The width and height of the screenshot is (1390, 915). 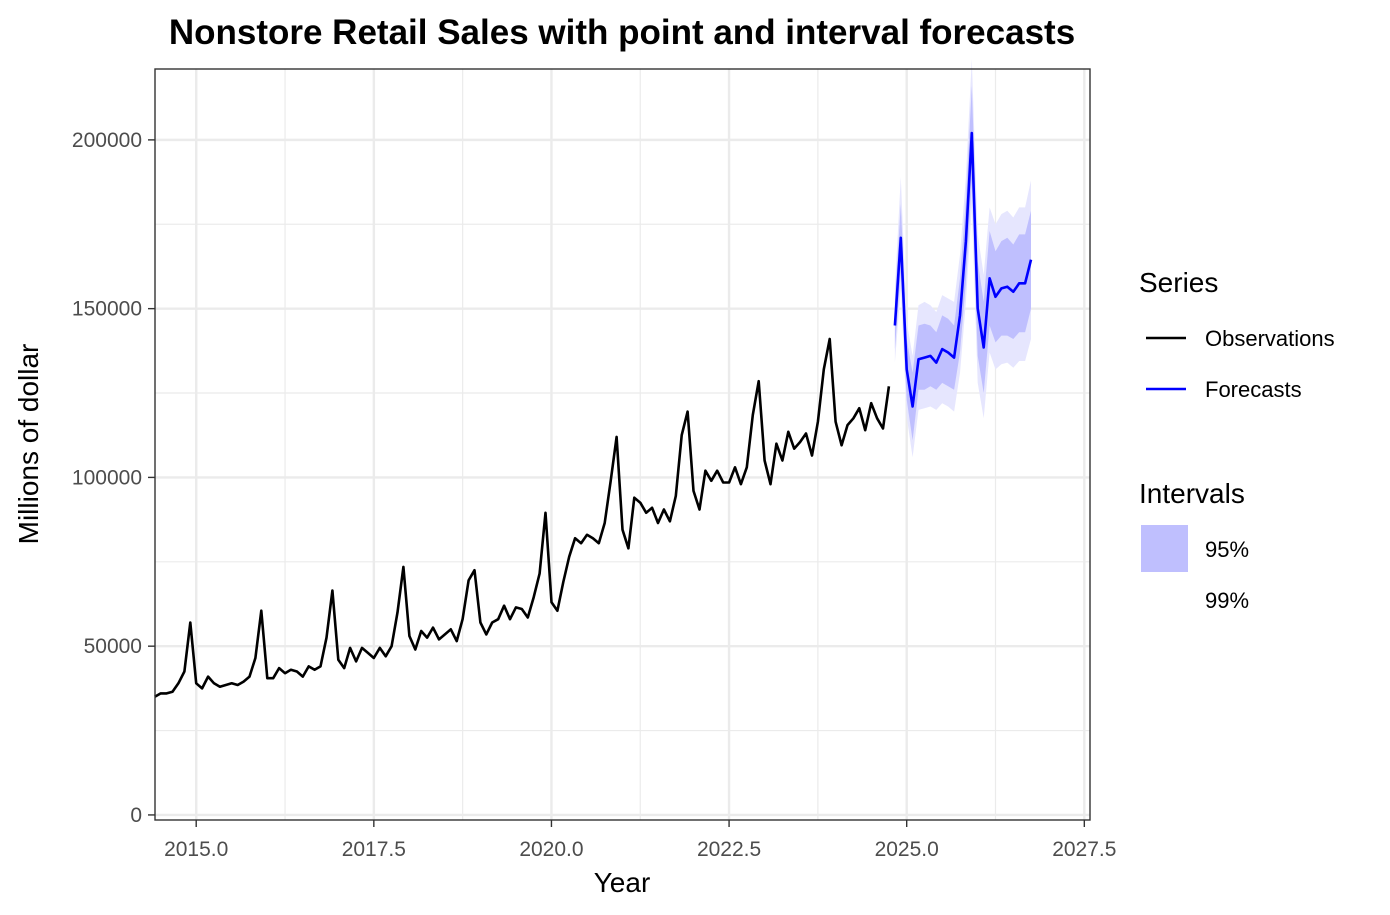 I want to click on y-axis-title: Millions of dollar, so click(x=28, y=444).